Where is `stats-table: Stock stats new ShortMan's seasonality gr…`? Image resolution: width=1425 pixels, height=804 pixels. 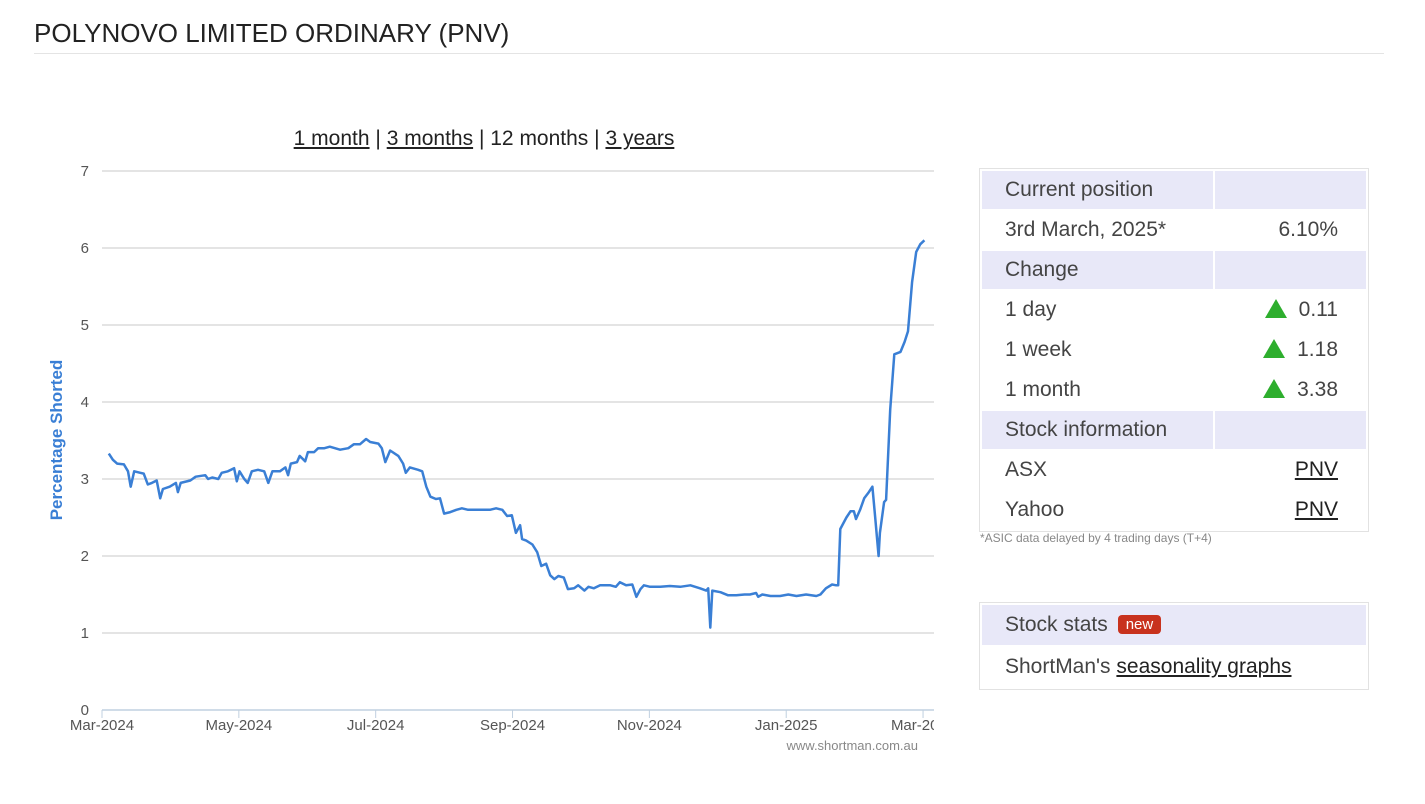 stats-table: Stock stats new ShortMan's seasonality gr… is located at coordinates (1174, 646).